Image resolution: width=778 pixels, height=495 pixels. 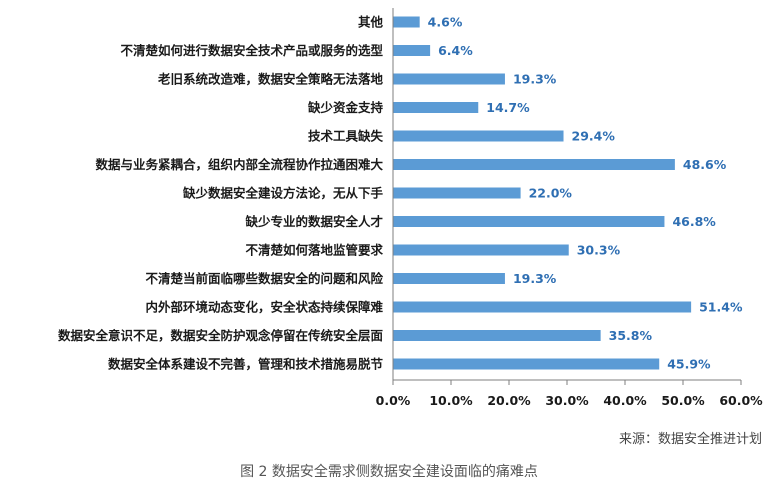 What do you see at coordinates (264, 307) in the screenshot?
I see `category-label: 内外部环境动态变化，安全状态持续保障难` at bounding box center [264, 307].